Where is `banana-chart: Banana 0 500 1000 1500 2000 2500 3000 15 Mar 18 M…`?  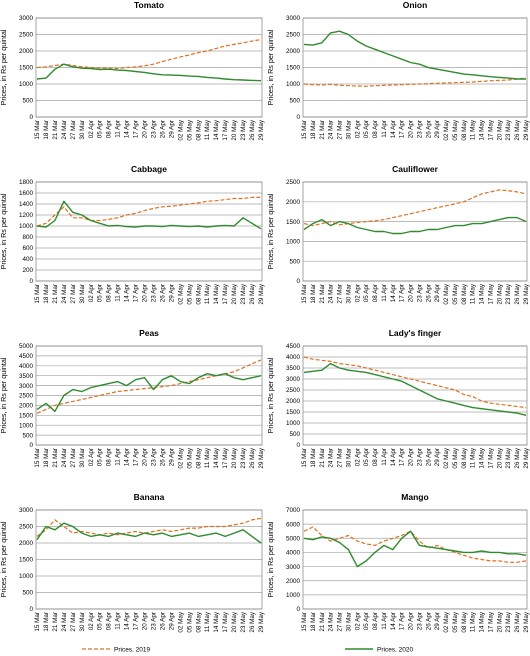
banana-chart: Banana 0 500 1000 1500 2000 2500 3000 15 Mar 18 M… is located at coordinates (132, 562).